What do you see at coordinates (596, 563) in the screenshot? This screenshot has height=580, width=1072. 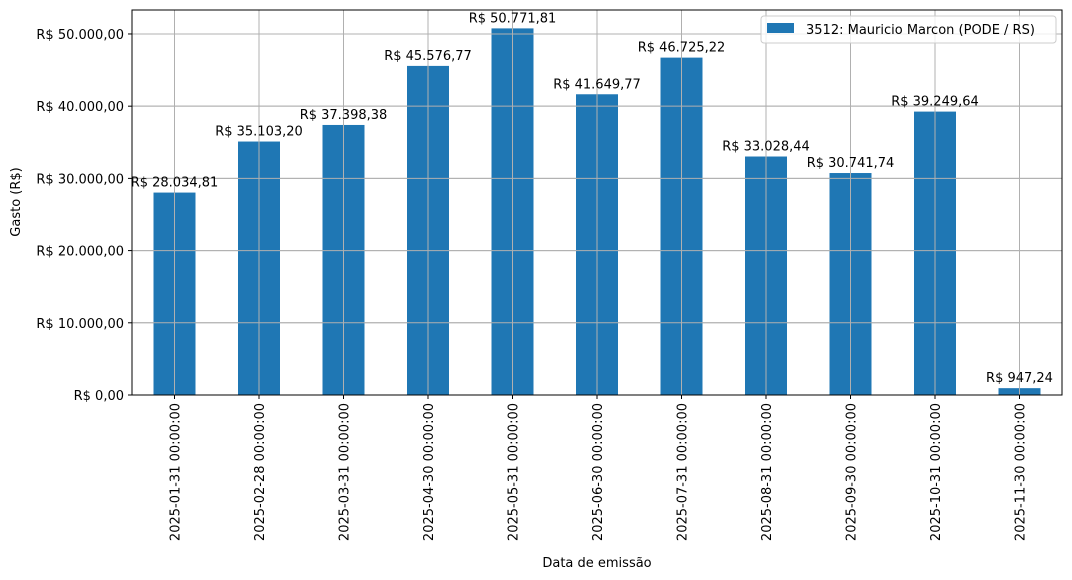 I see `x-axis-label: Data de emissão` at bounding box center [596, 563].